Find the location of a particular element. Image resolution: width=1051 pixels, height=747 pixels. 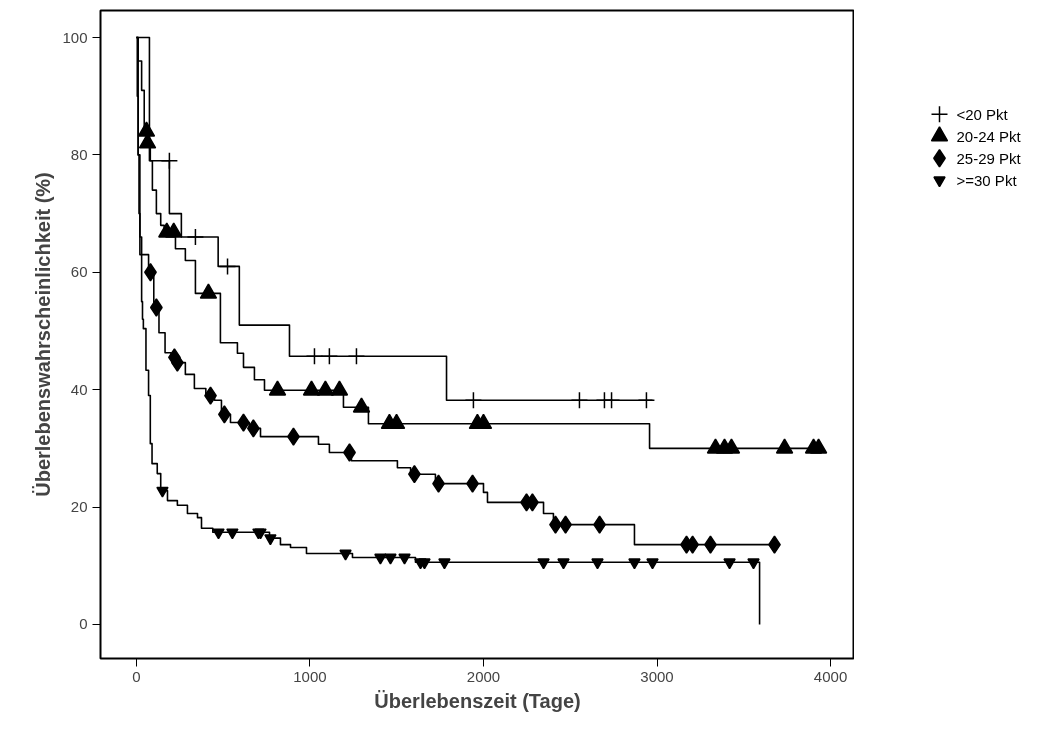

x-tick-label: 0 is located at coordinates (136, 676).